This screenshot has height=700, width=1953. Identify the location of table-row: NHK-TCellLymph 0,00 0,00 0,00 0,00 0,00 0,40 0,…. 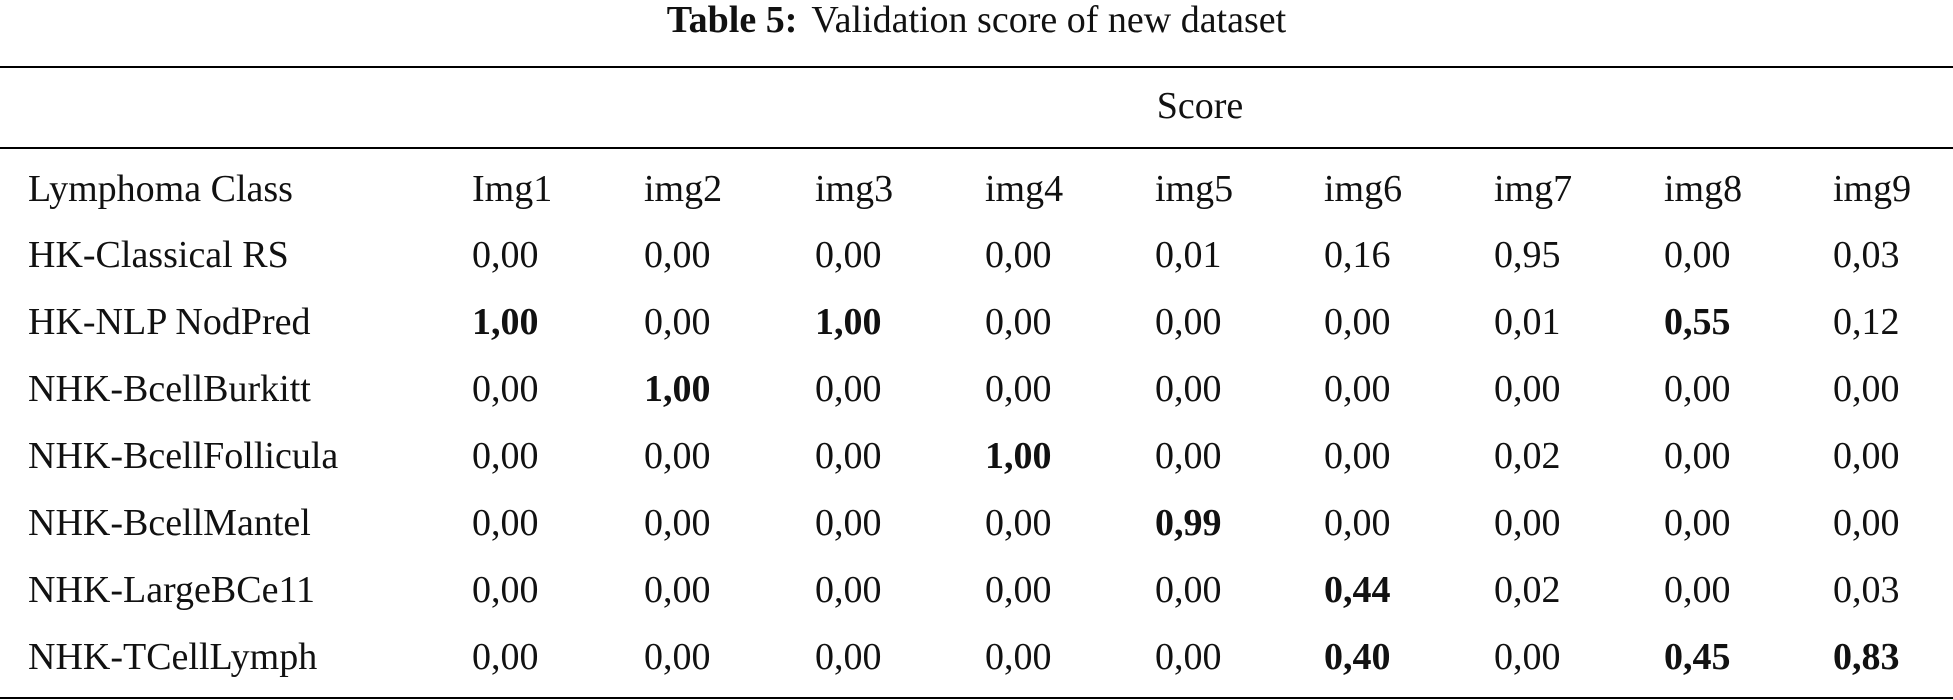
(976, 657).